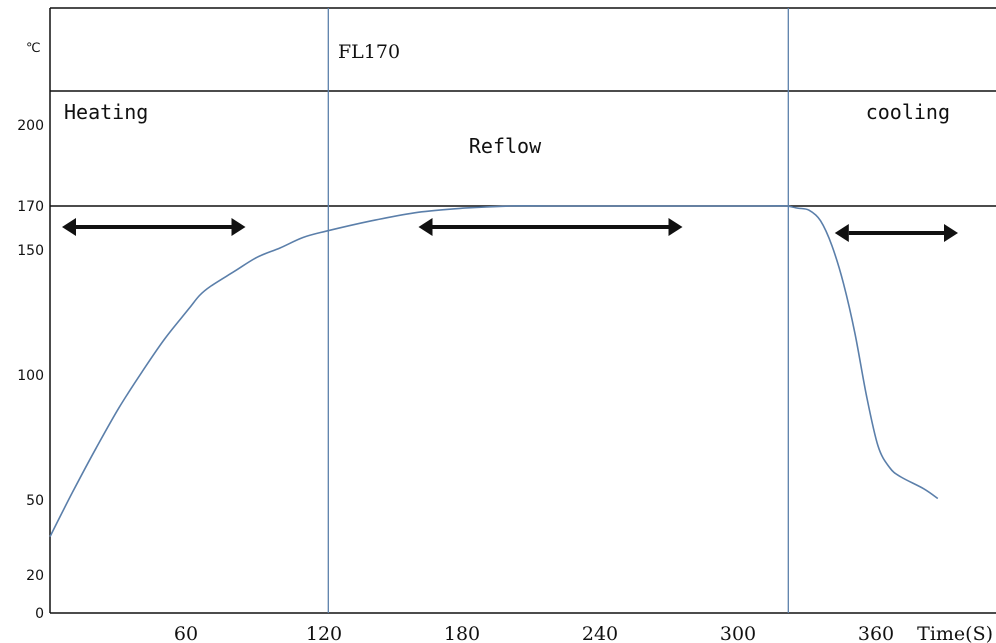 This screenshot has width=996, height=643. I want to click on x-tick-300: 300, so click(738, 633).